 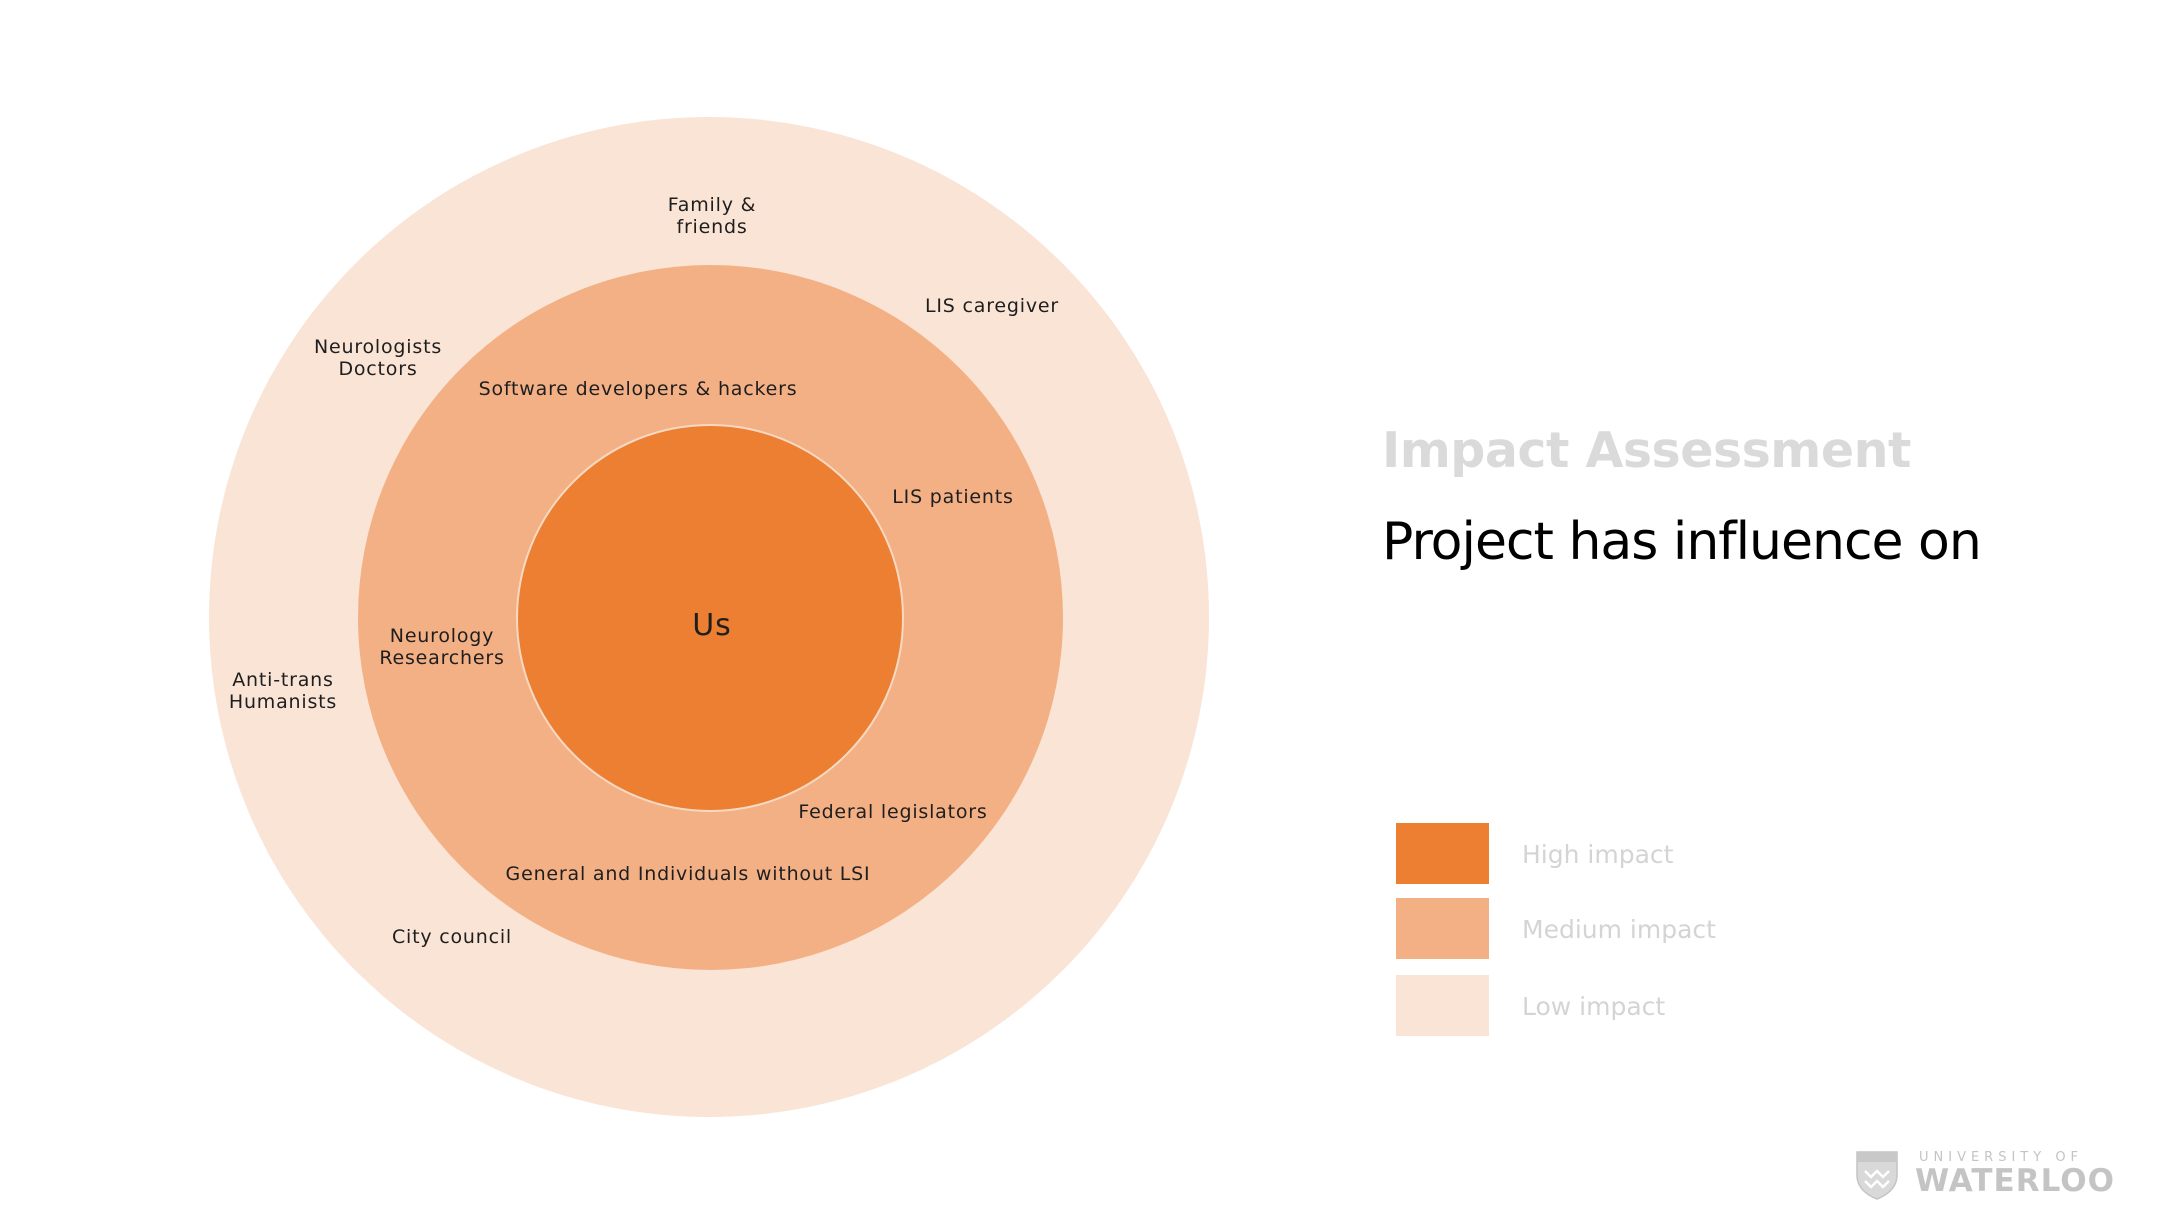 What do you see at coordinates (892, 812) in the screenshot?
I see `label-federal-legislators: Federal legislators` at bounding box center [892, 812].